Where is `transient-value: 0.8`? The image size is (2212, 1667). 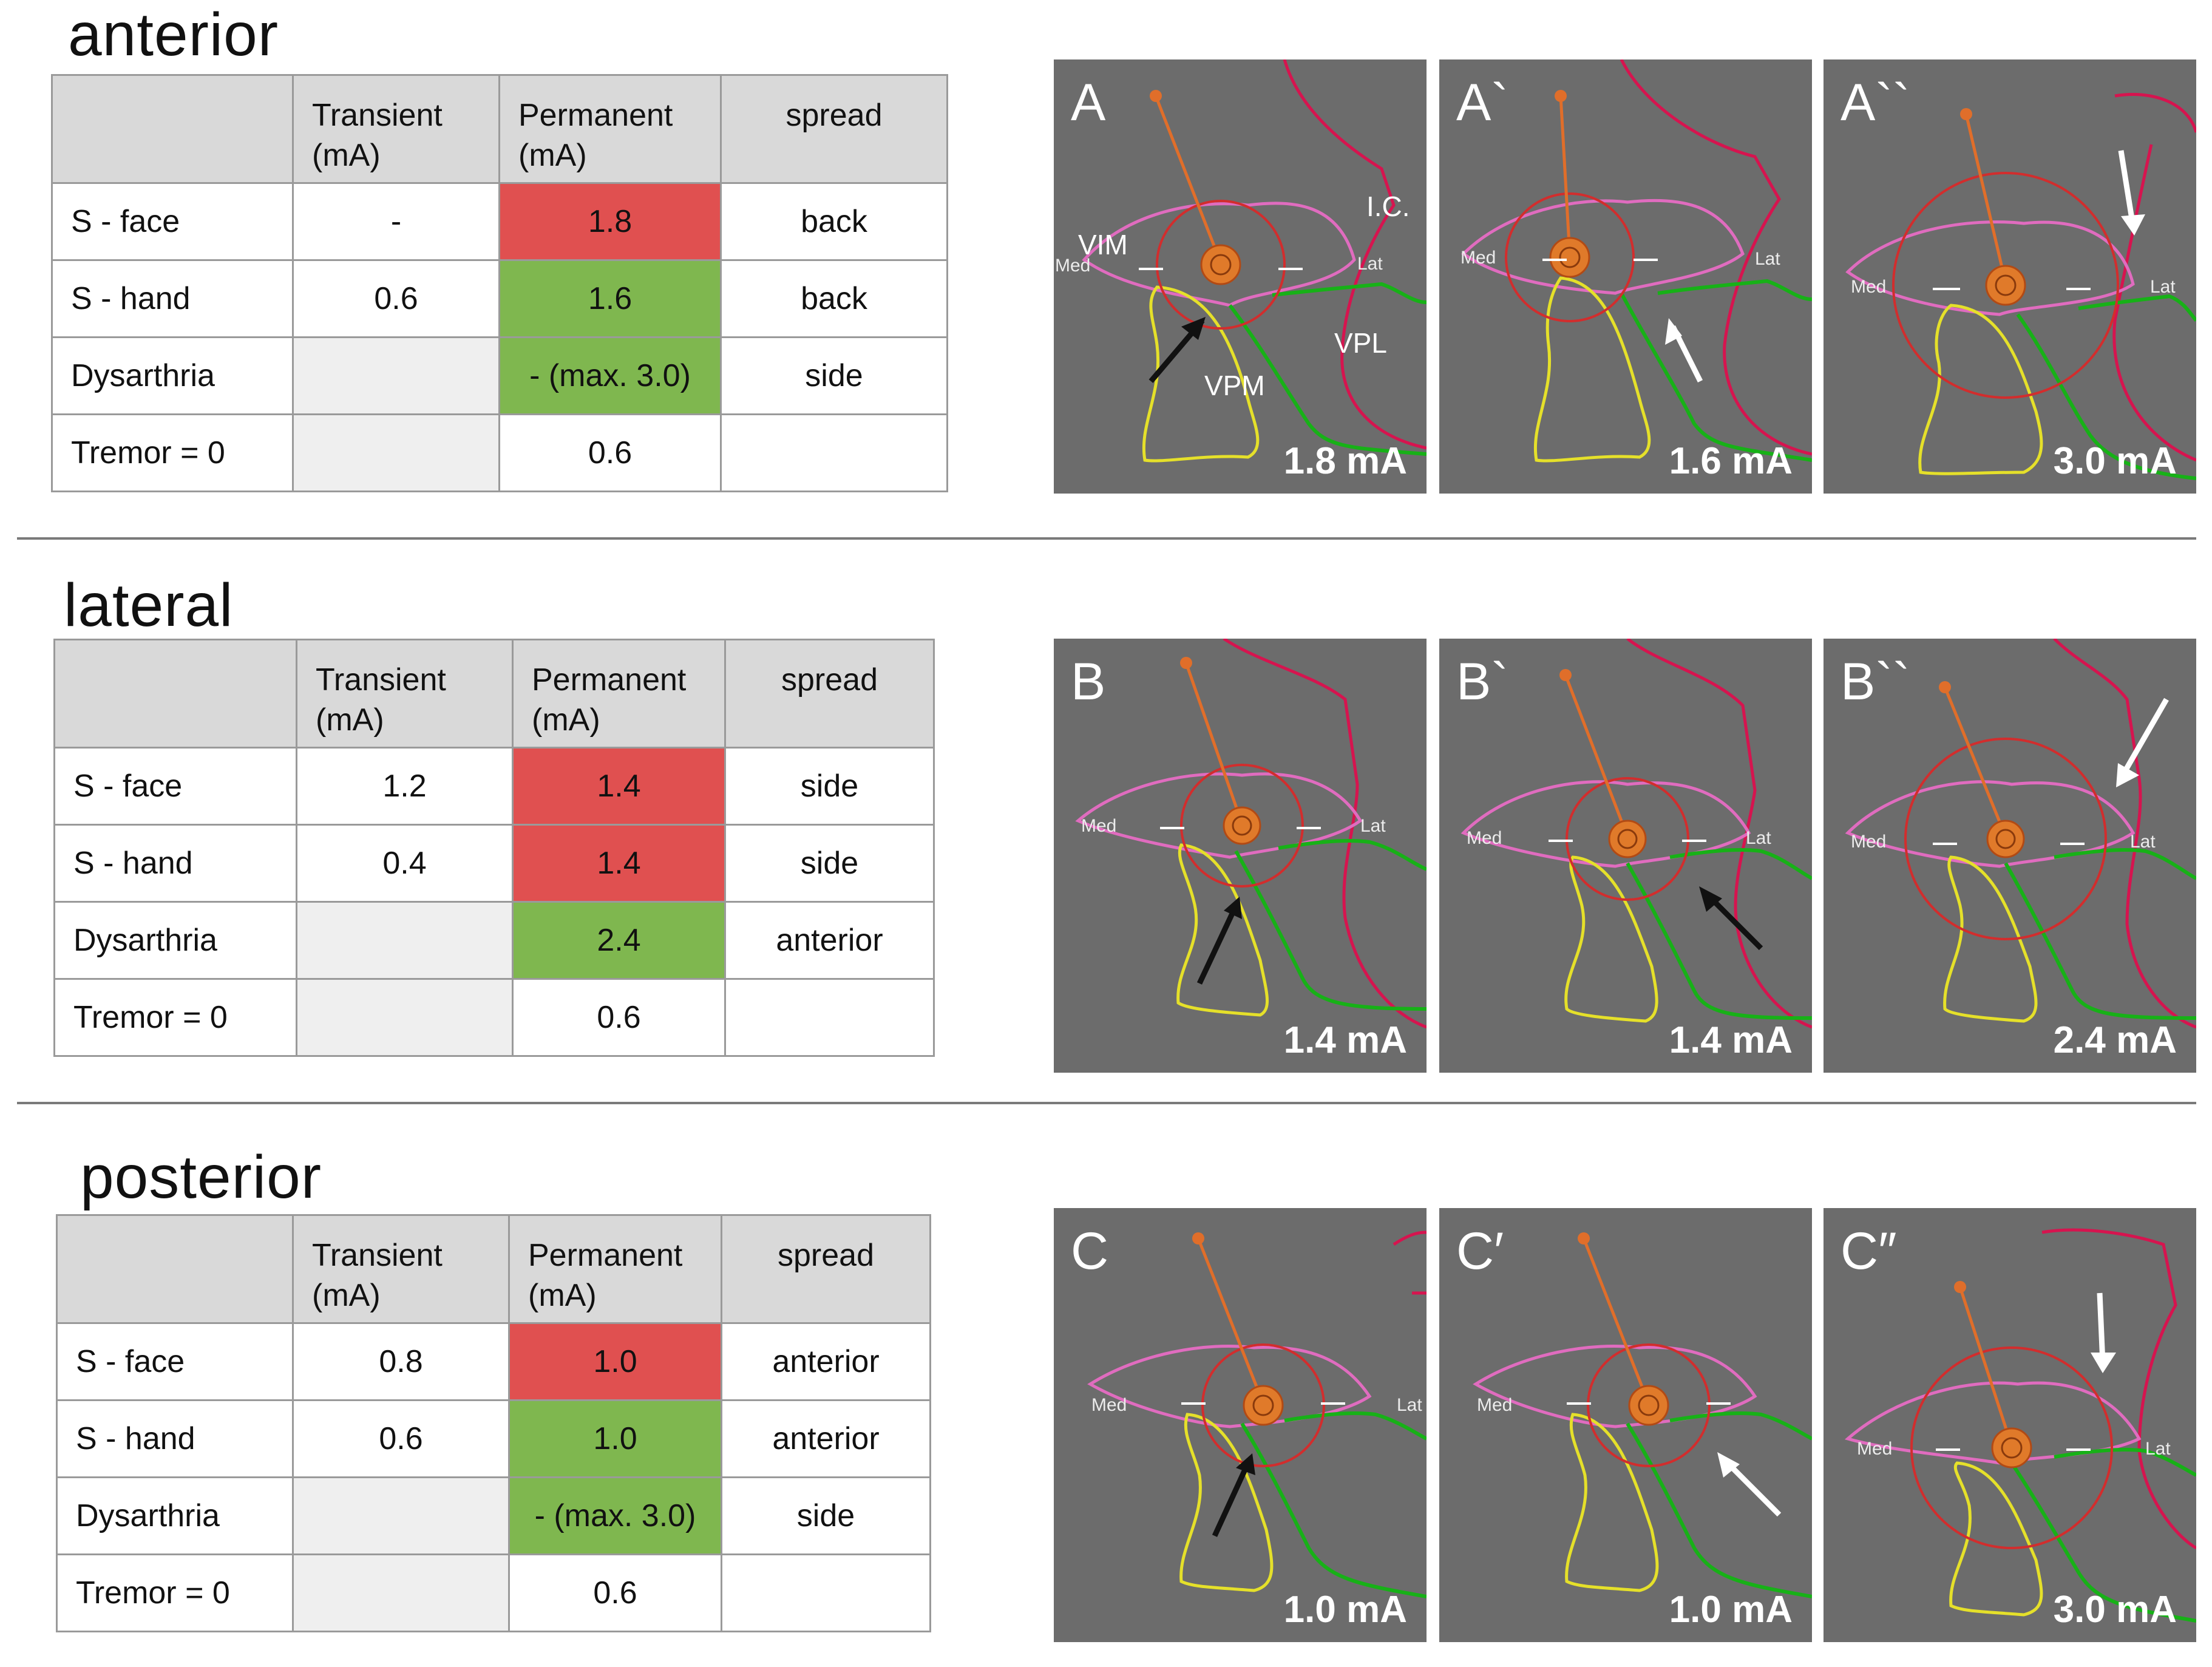 transient-value: 0.8 is located at coordinates (401, 1361).